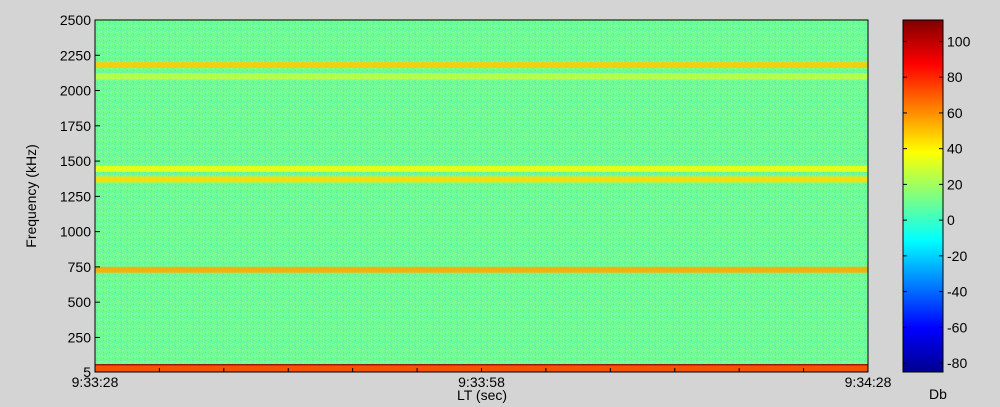 The height and width of the screenshot is (407, 1000). Describe the element at coordinates (955, 184) in the screenshot. I see `colorbar-tick-label: 20` at that location.